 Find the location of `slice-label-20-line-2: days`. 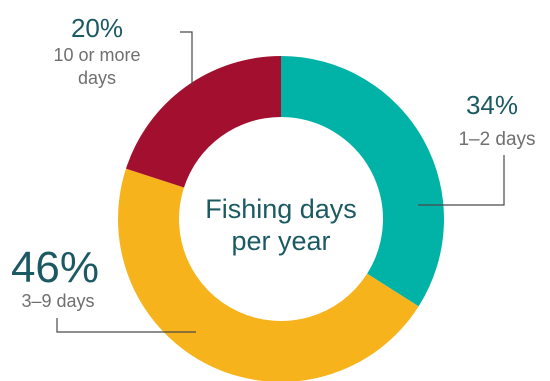

slice-label-20-line-2: days is located at coordinates (97, 78).